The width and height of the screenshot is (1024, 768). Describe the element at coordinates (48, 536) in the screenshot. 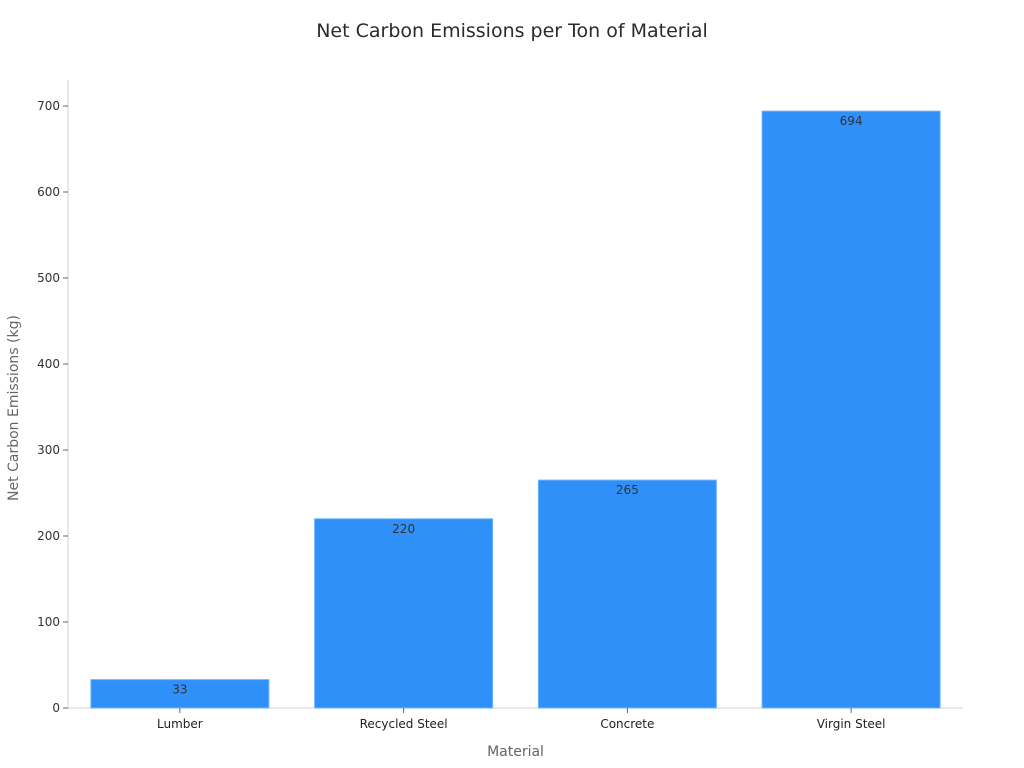

I see `y-tick-label: 200` at that location.